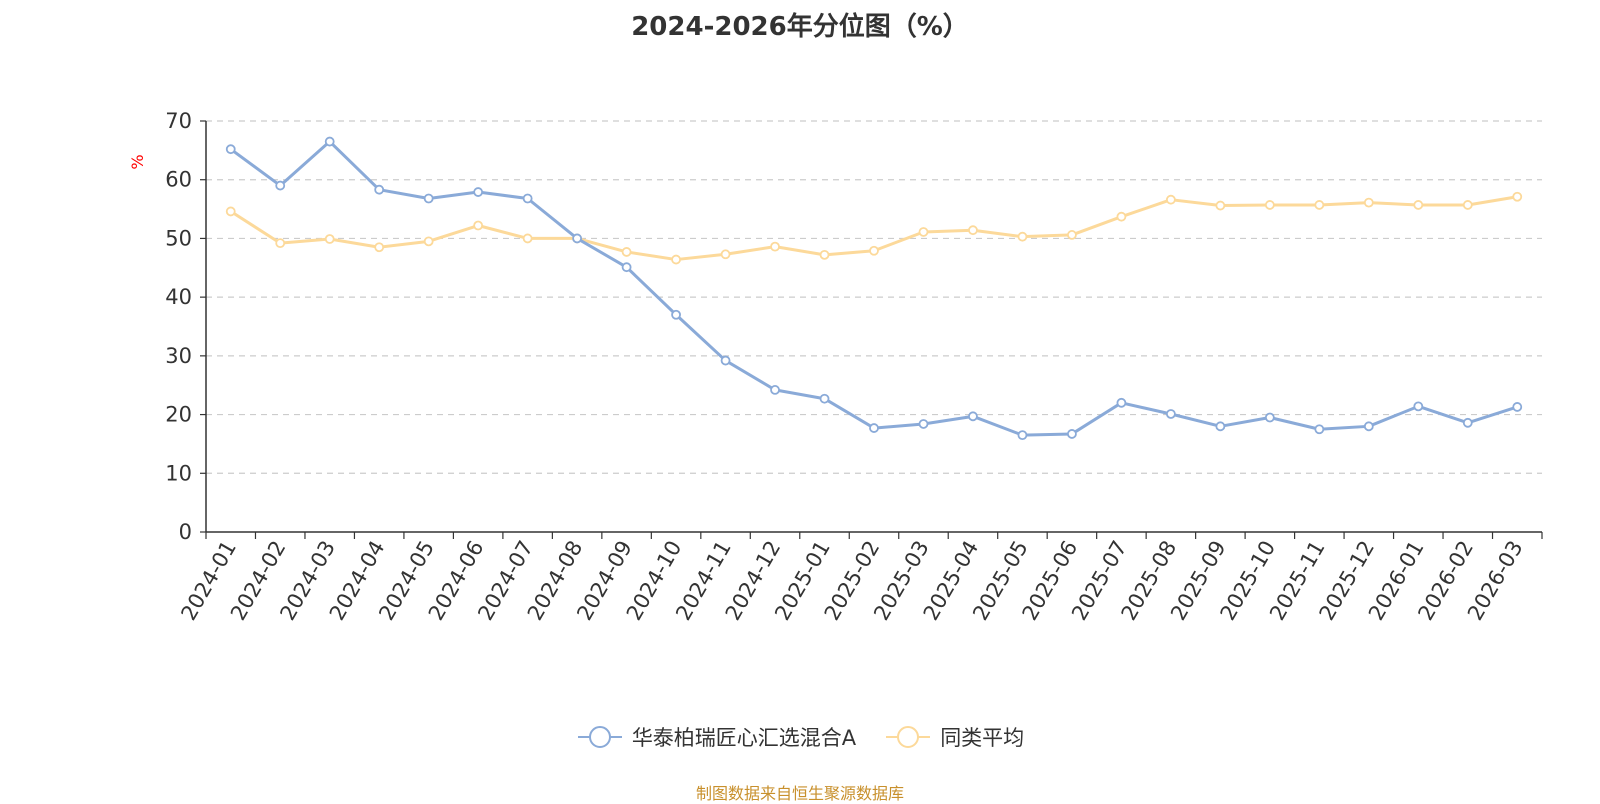 The width and height of the screenshot is (1600, 804). What do you see at coordinates (178, 415) in the screenshot?
I see `y-tick-label: 20` at bounding box center [178, 415].